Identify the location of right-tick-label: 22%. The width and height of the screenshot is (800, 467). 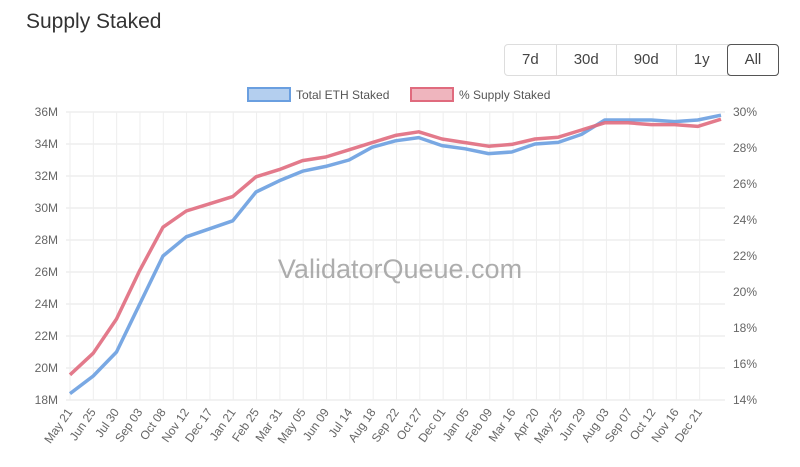
(745, 256).